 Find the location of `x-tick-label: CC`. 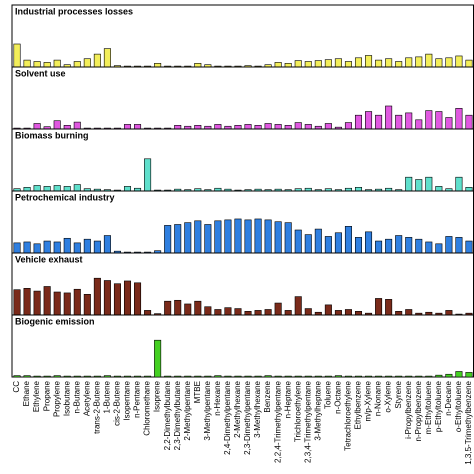

x-tick-label: CC is located at coordinates (16, 387).